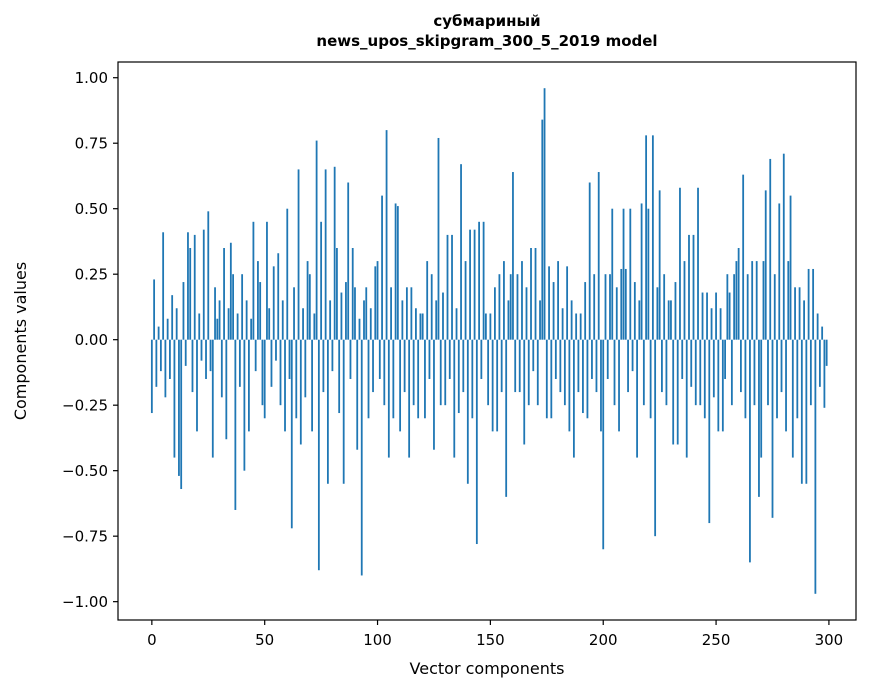  Describe the element at coordinates (90, 340) in the screenshot. I see `y-axis-ticks: −1.00 −0.75 −0.50 −0.25 0.00 0.25 0.50 0.75 1.00` at that location.